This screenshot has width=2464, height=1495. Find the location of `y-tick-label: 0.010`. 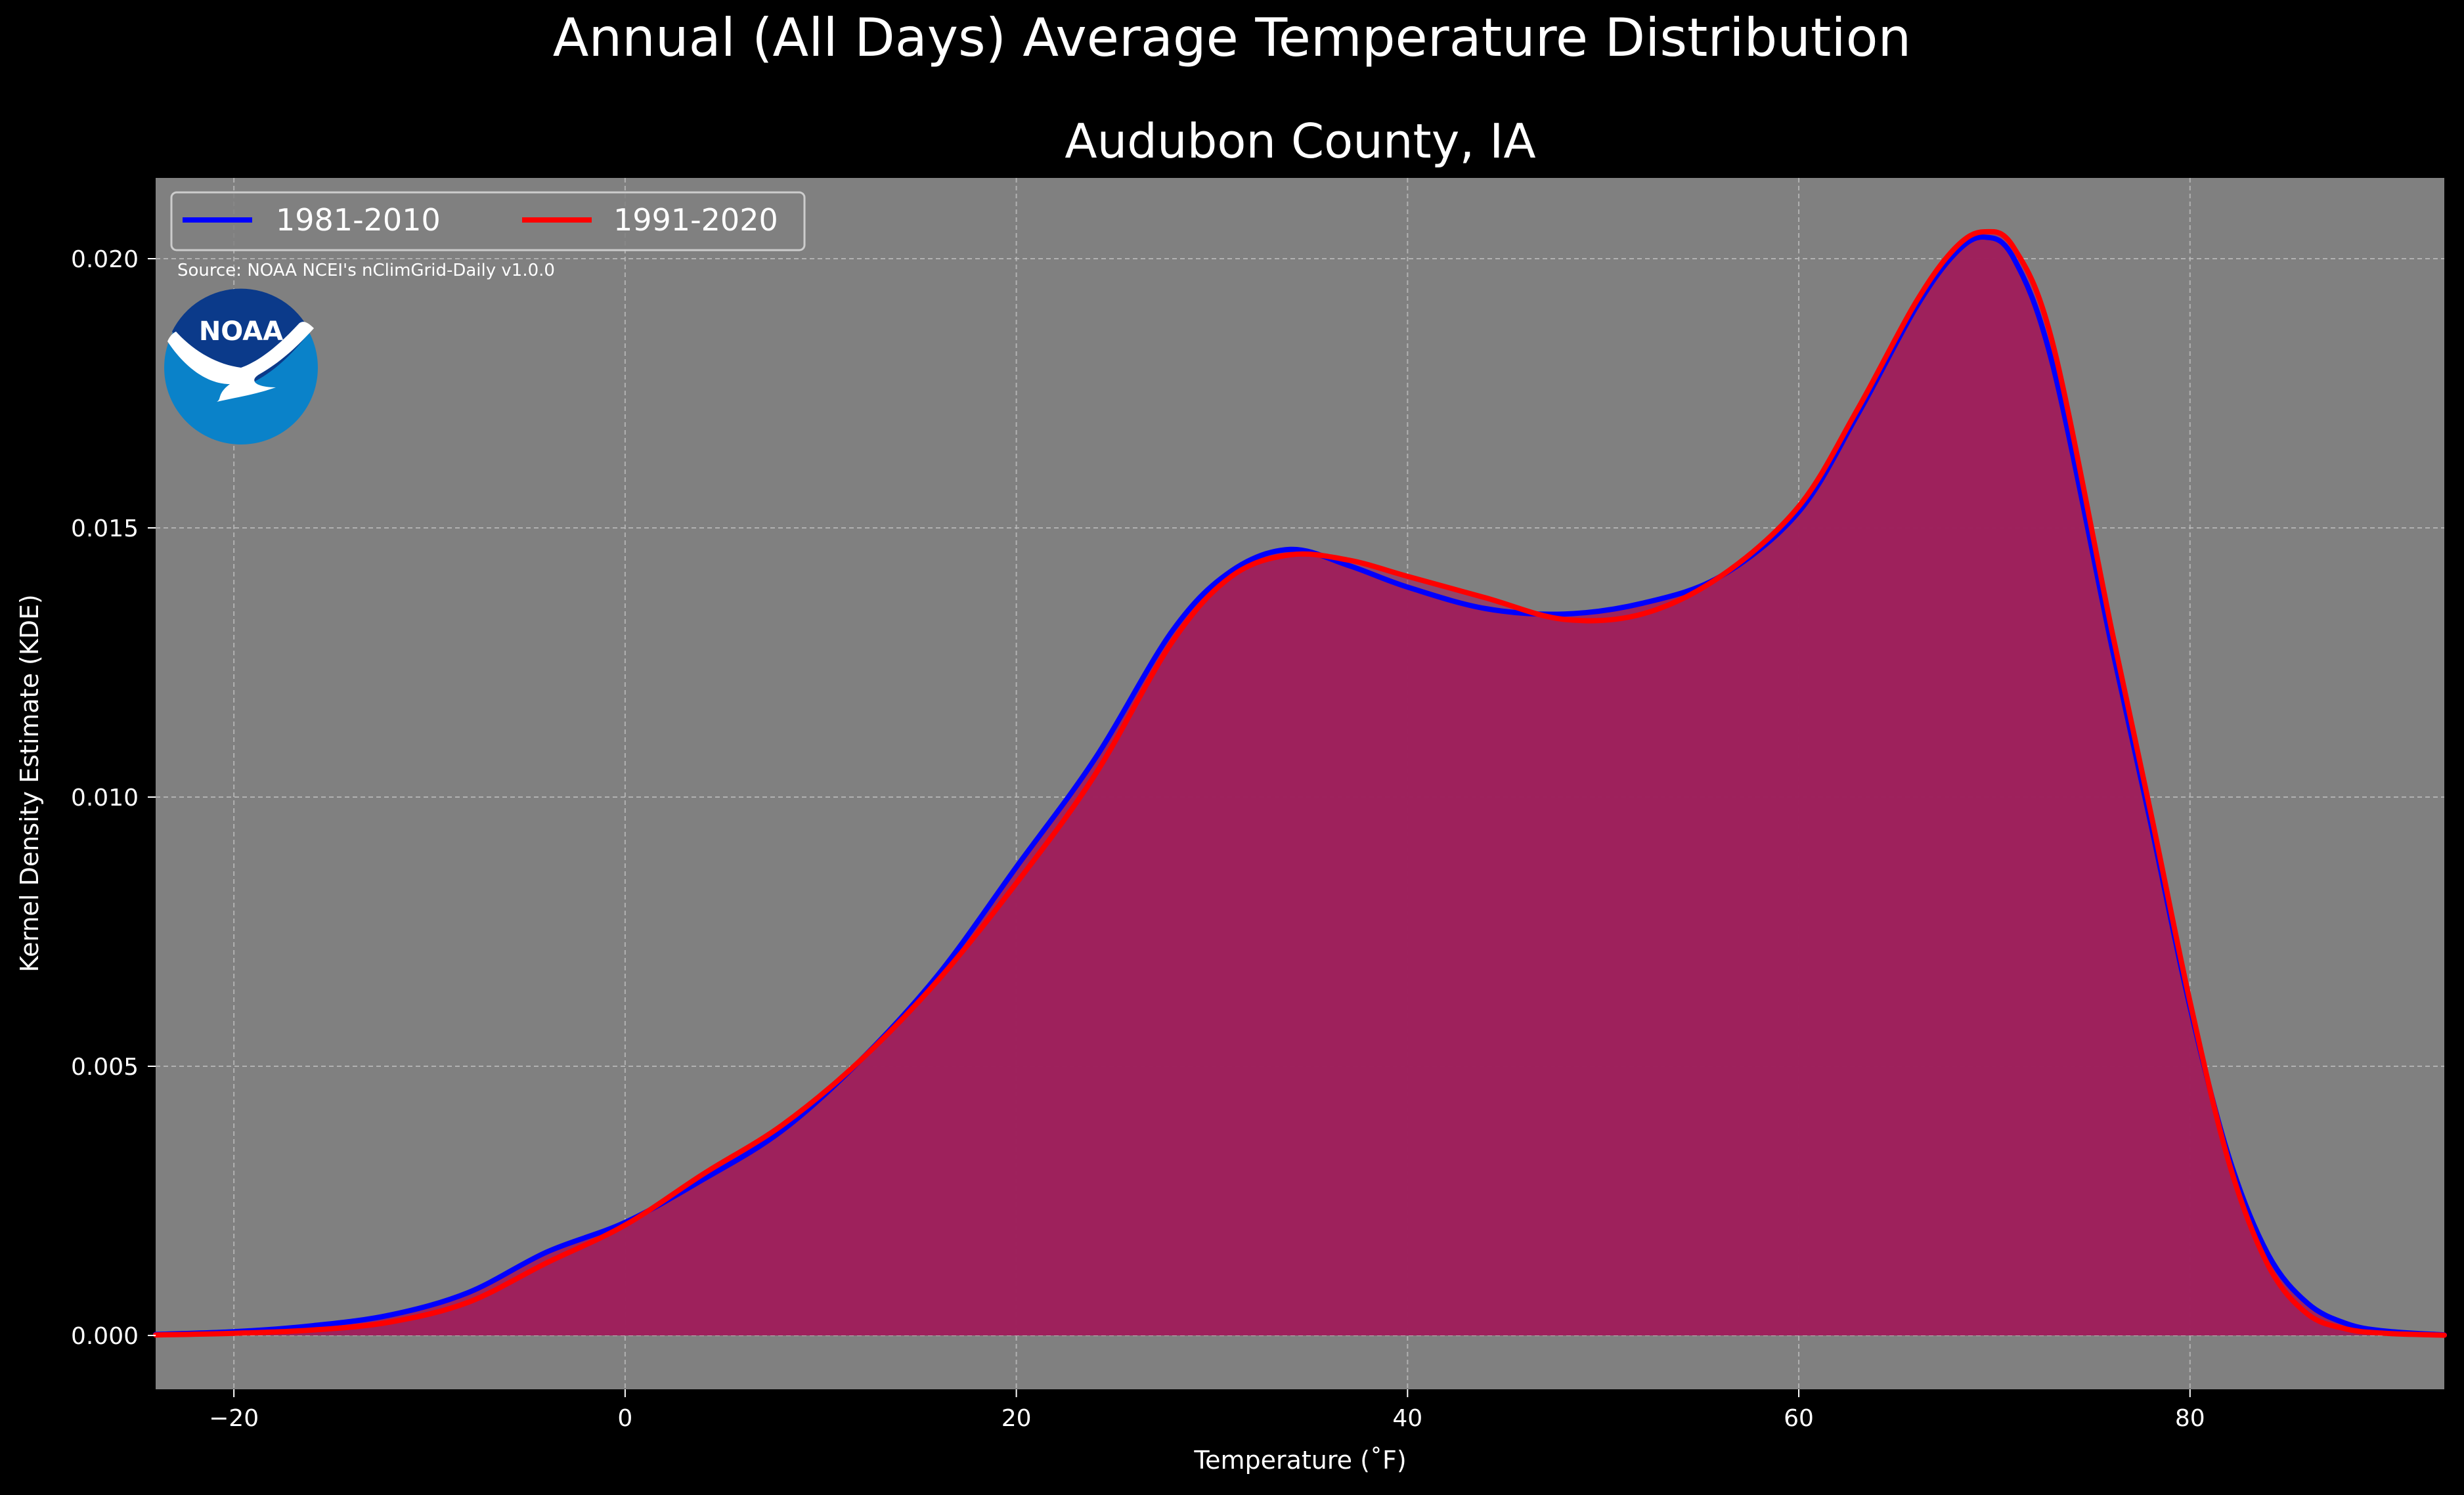

y-tick-label: 0.010 is located at coordinates (105, 798).